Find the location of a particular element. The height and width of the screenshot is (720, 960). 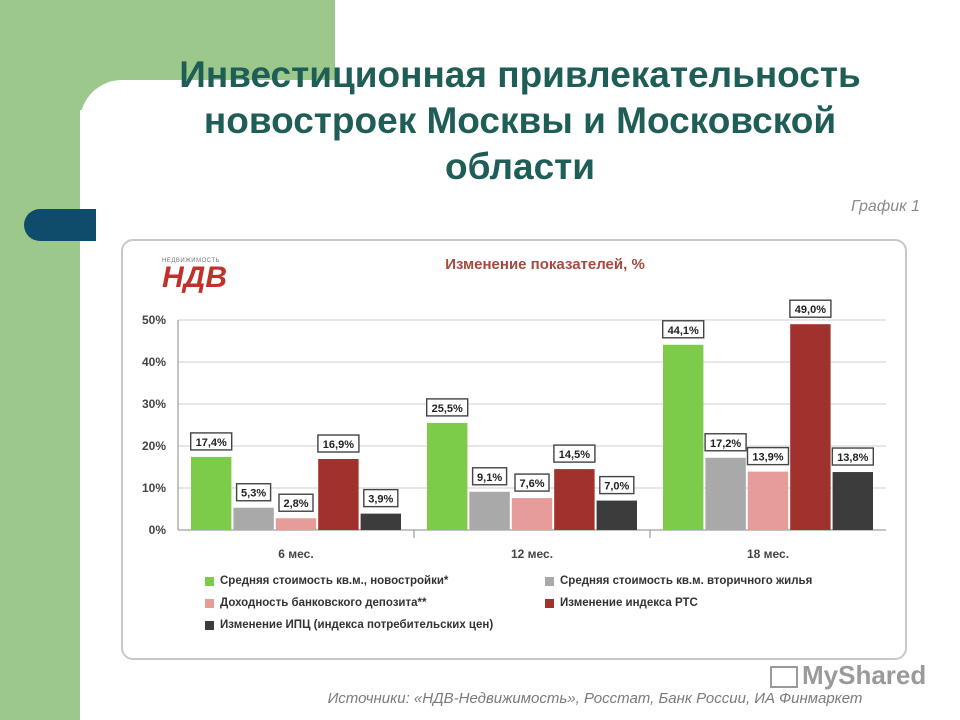

logo-big-text: НДВ is located at coordinates (194, 277).